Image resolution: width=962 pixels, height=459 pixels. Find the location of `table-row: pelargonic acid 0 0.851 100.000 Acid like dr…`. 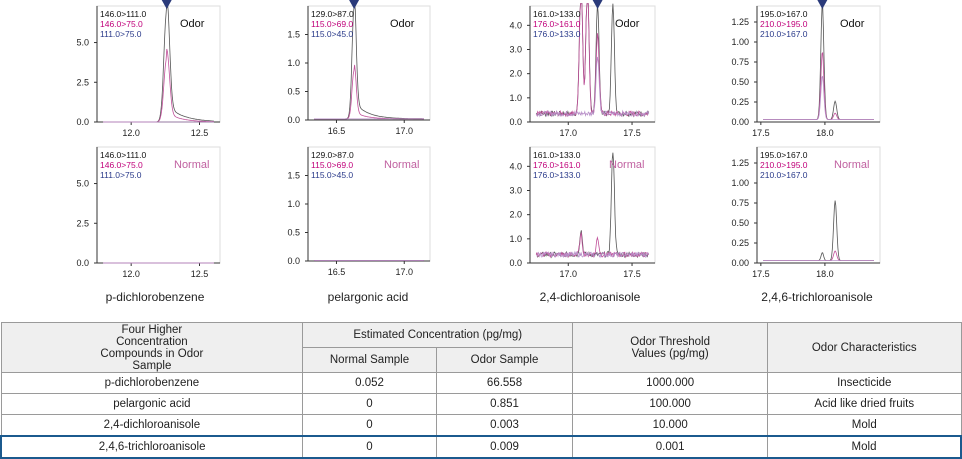

table-row: pelargonic acid 0 0.851 100.000 Acid like dr… is located at coordinates (481, 404).